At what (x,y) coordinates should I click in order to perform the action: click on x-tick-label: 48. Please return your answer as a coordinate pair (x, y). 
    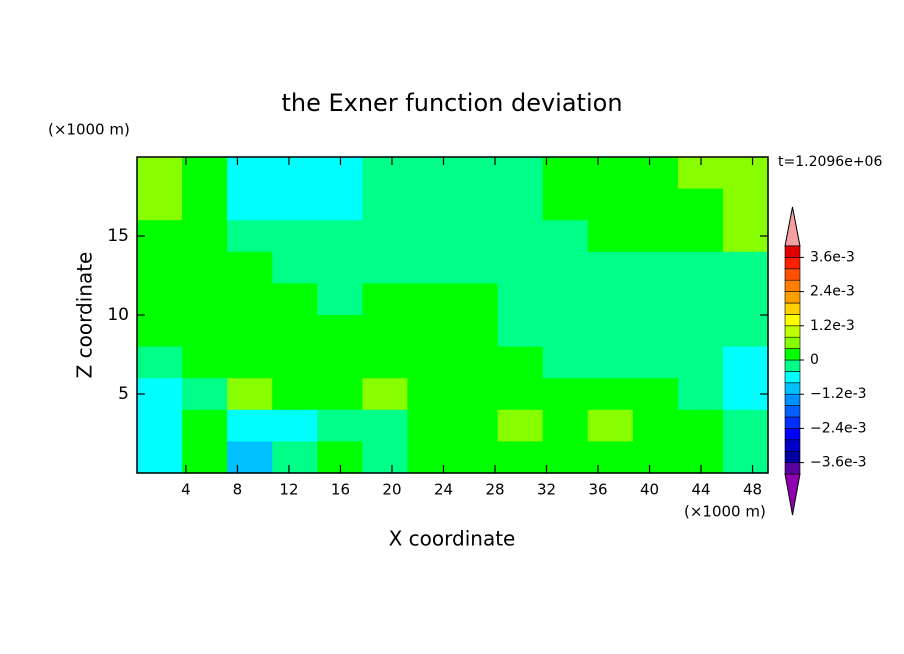
    Looking at the image, I should click on (752, 490).